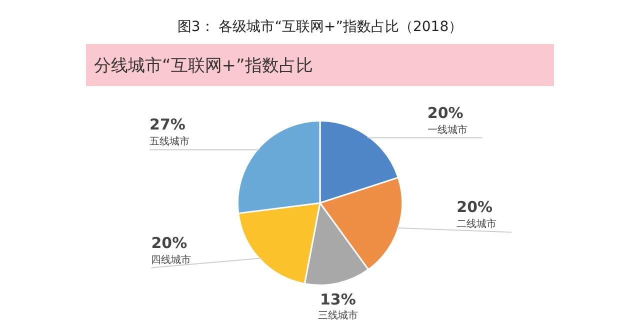 The width and height of the screenshot is (640, 324). What do you see at coordinates (171, 260) in the screenshot?
I see `slice-label: 四线城市` at bounding box center [171, 260].